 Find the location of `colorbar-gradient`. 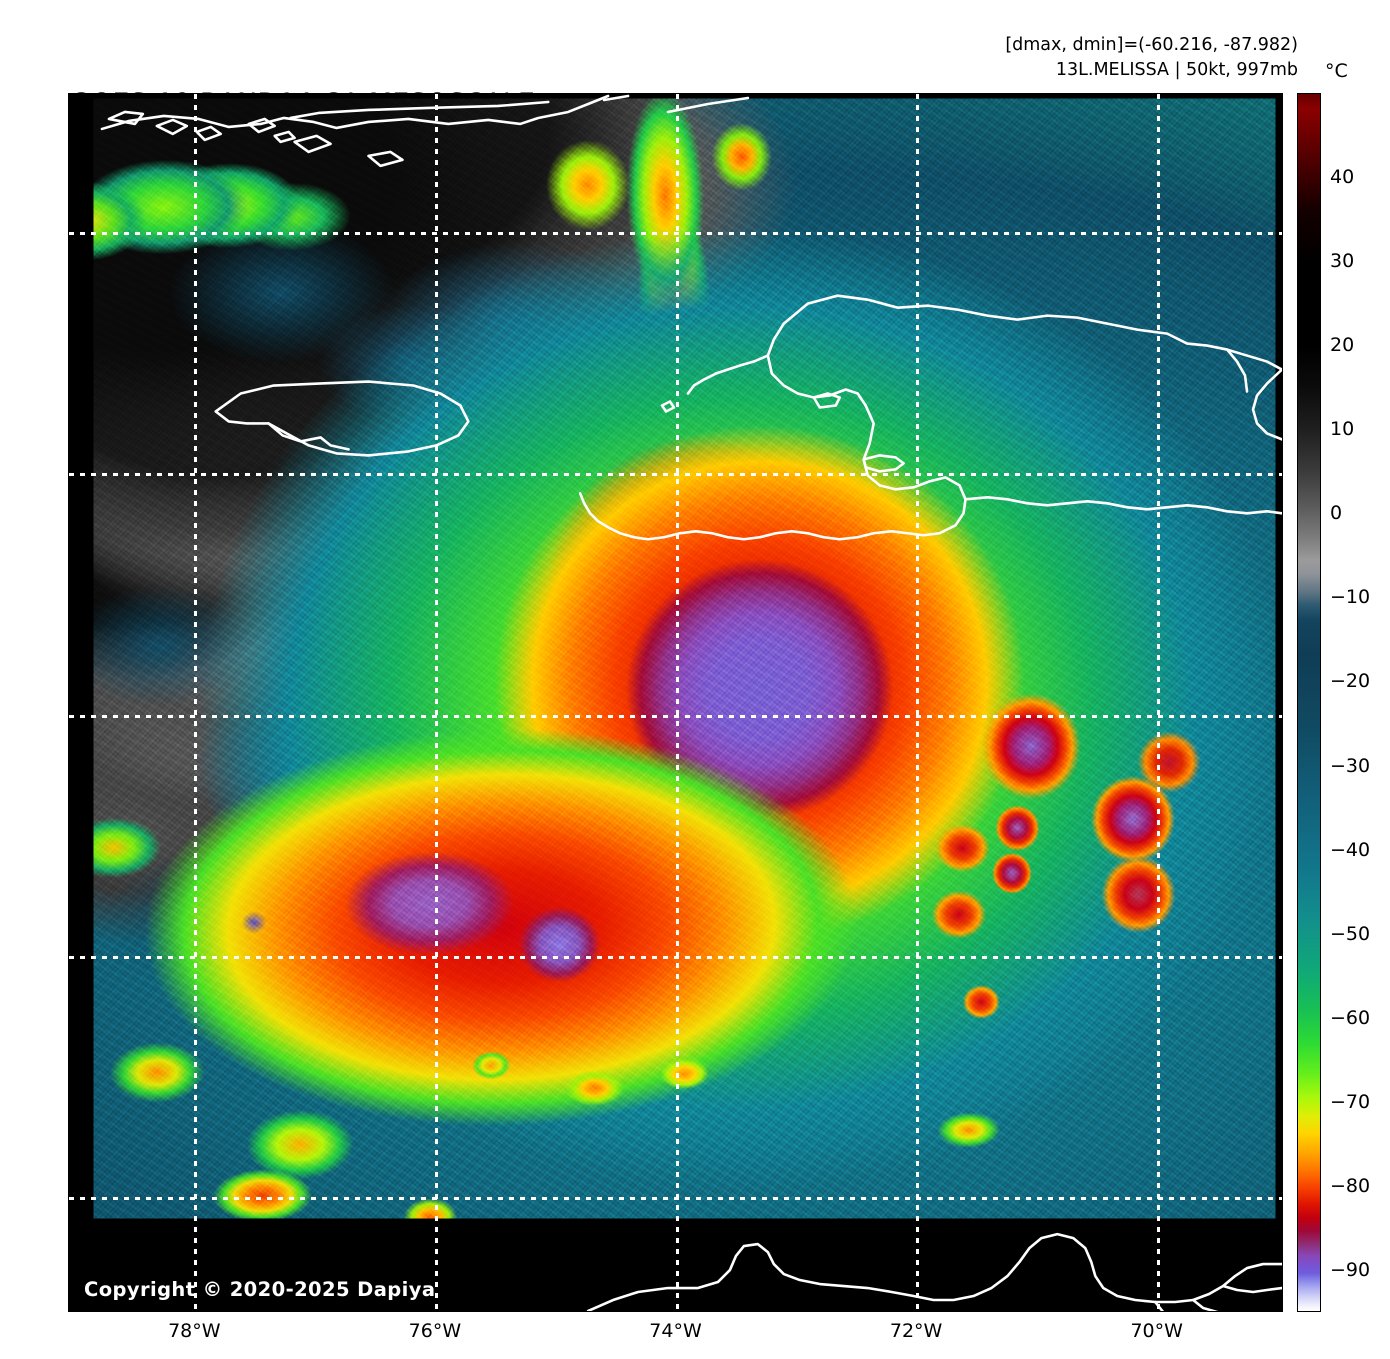

colorbar-gradient is located at coordinates (1309, 702).